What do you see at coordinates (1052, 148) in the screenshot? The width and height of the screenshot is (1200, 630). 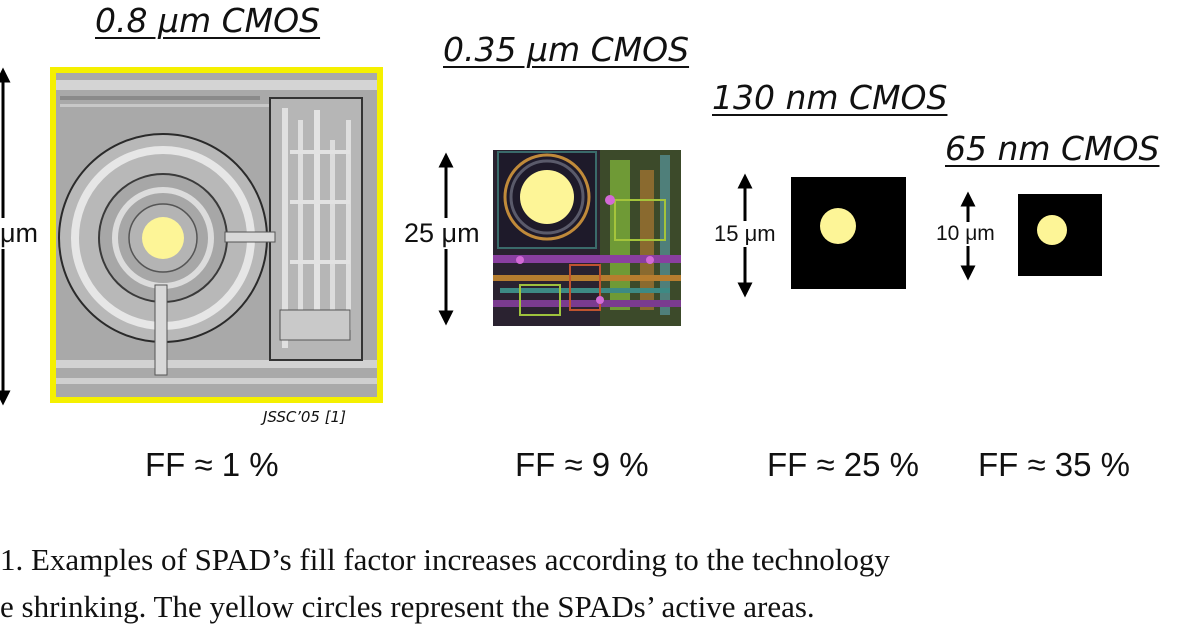 I see `title-65nm-cmos: 65 nm CMOS` at bounding box center [1052, 148].